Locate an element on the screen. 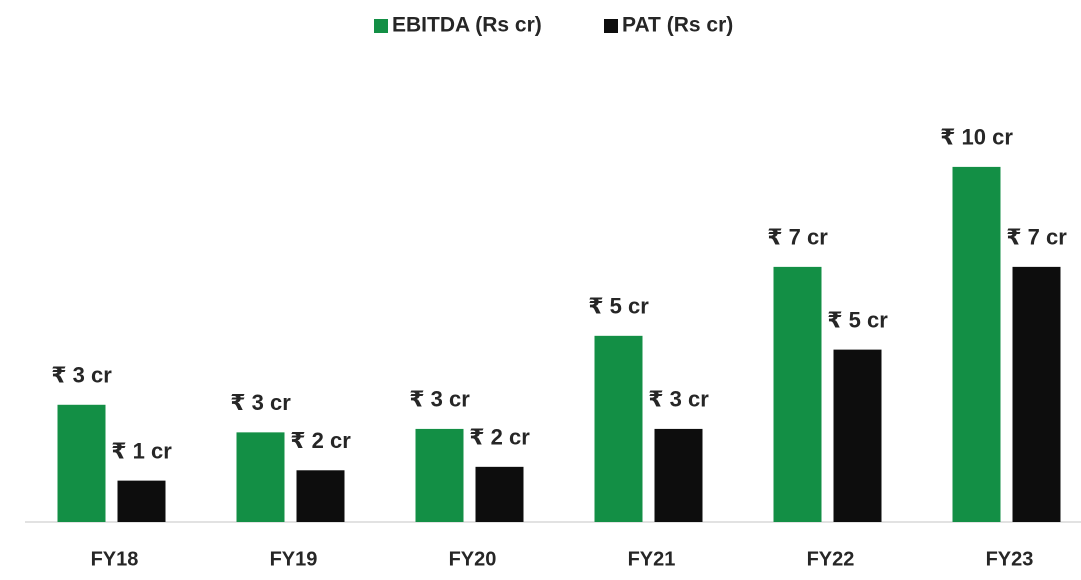 This screenshot has height=580, width=1081. data-label: ₹ 1 cr is located at coordinates (141, 450).